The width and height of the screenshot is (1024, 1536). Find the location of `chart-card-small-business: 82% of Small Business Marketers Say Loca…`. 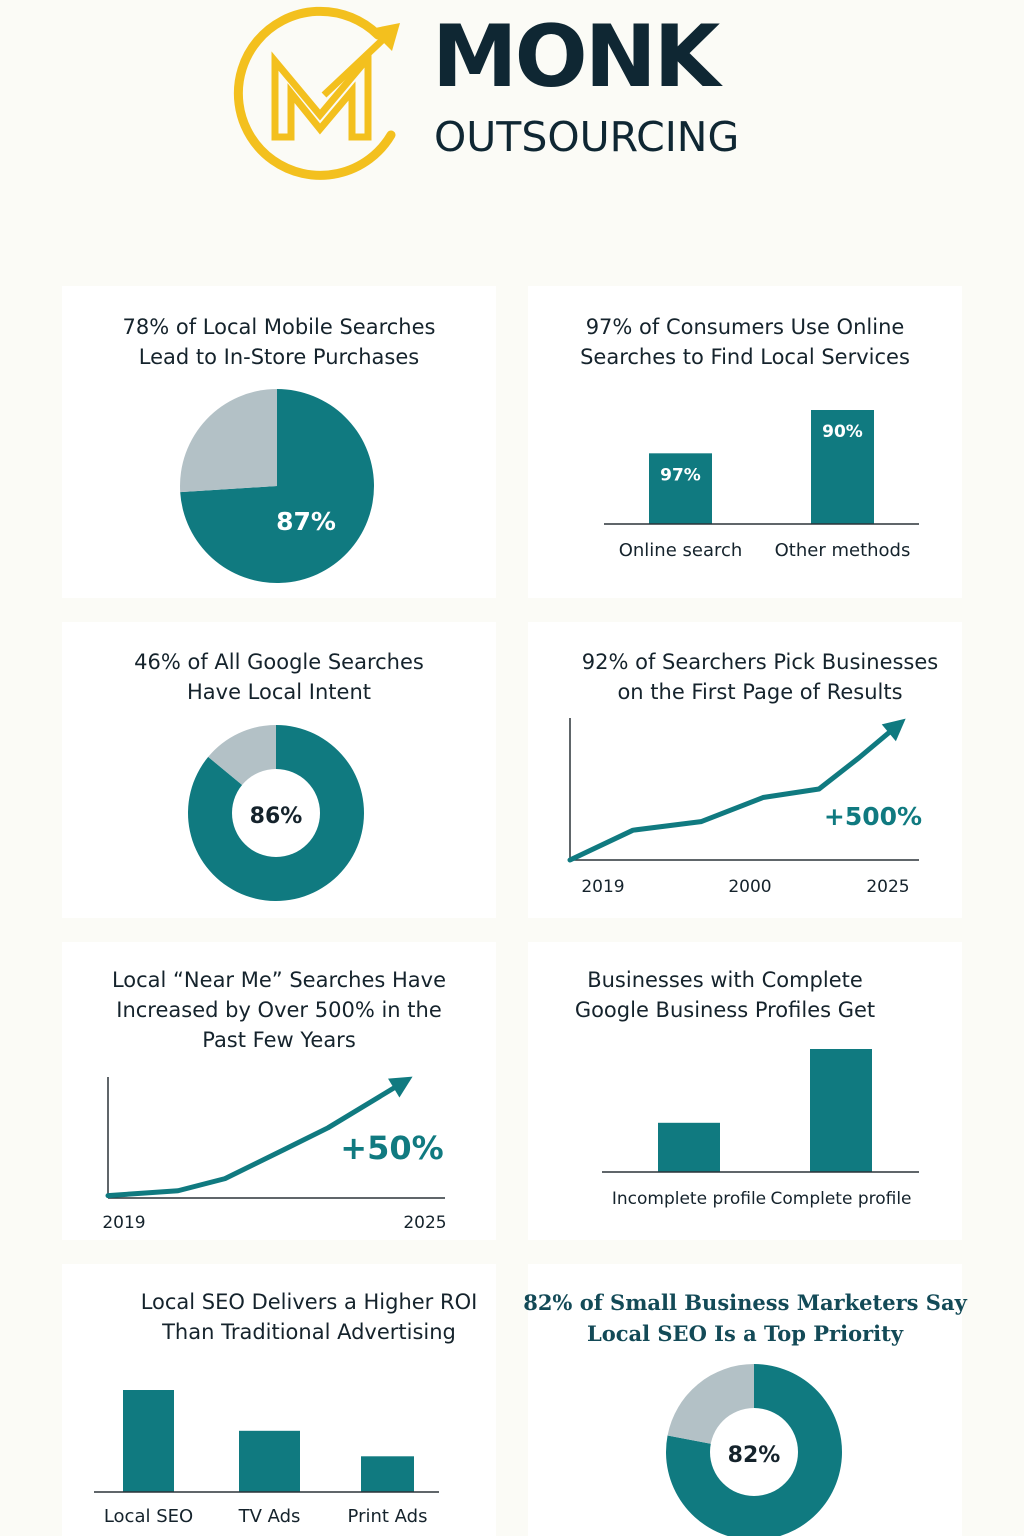

chart-card-small-business: 82% of Small Business Marketers Say Loca… is located at coordinates (745, 1400).